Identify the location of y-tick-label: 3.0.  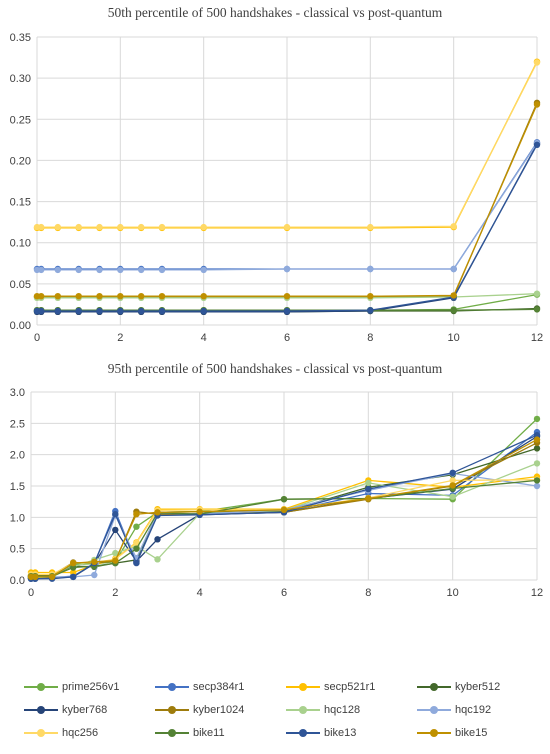
(17, 393).